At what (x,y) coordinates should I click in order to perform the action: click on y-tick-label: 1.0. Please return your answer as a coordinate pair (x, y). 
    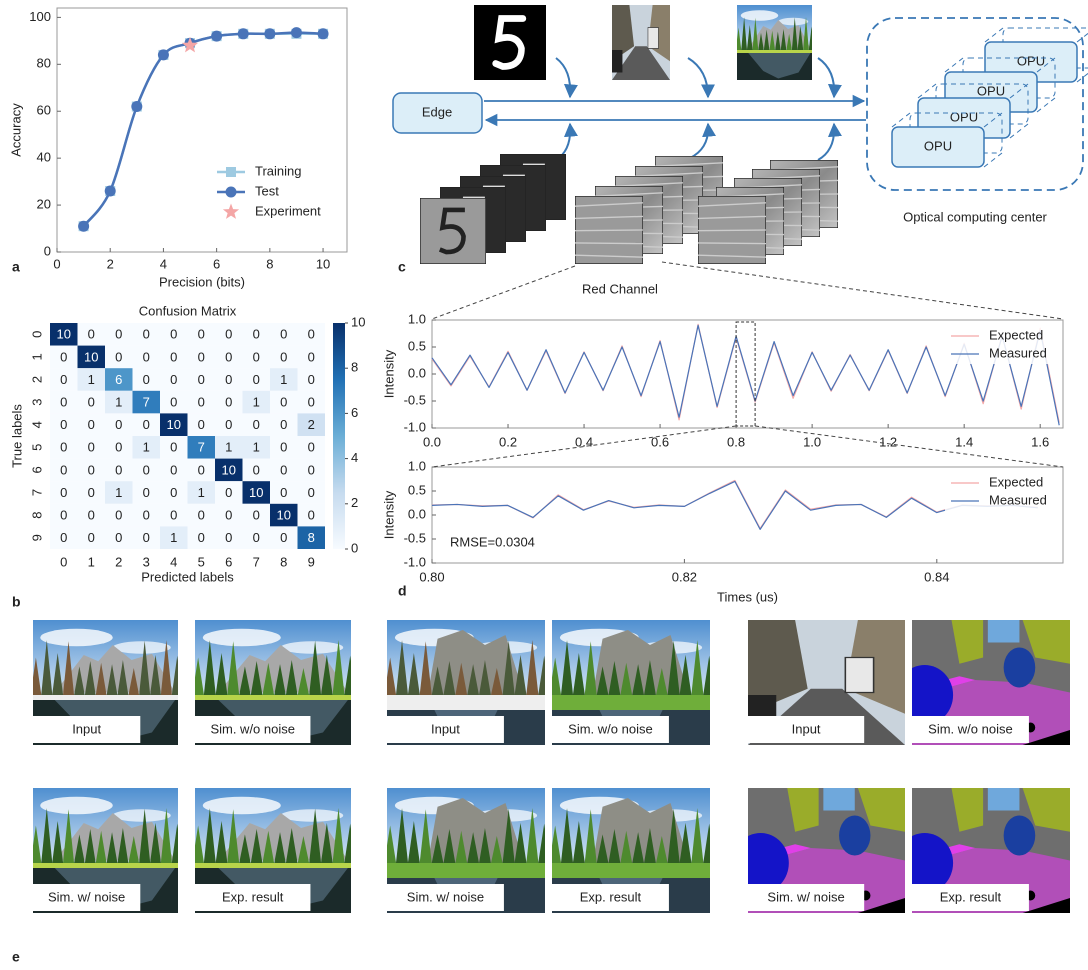
    Looking at the image, I should click on (417, 465).